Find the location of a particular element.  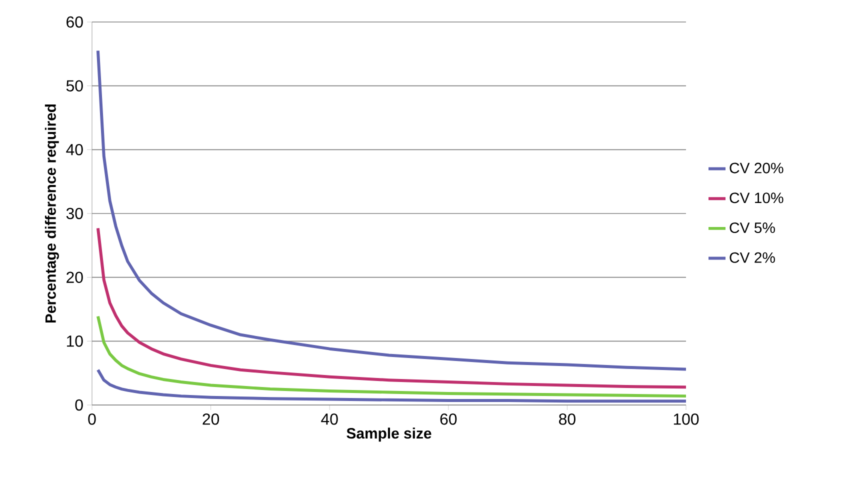

x-tick-label: 60 is located at coordinates (448, 419).